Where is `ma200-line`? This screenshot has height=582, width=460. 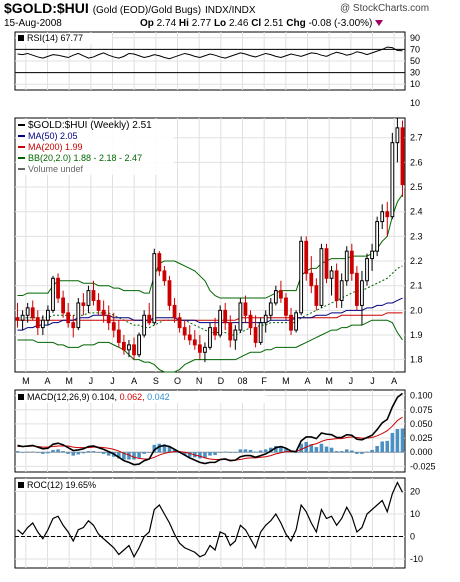
ma200-line is located at coordinates (210, 316).